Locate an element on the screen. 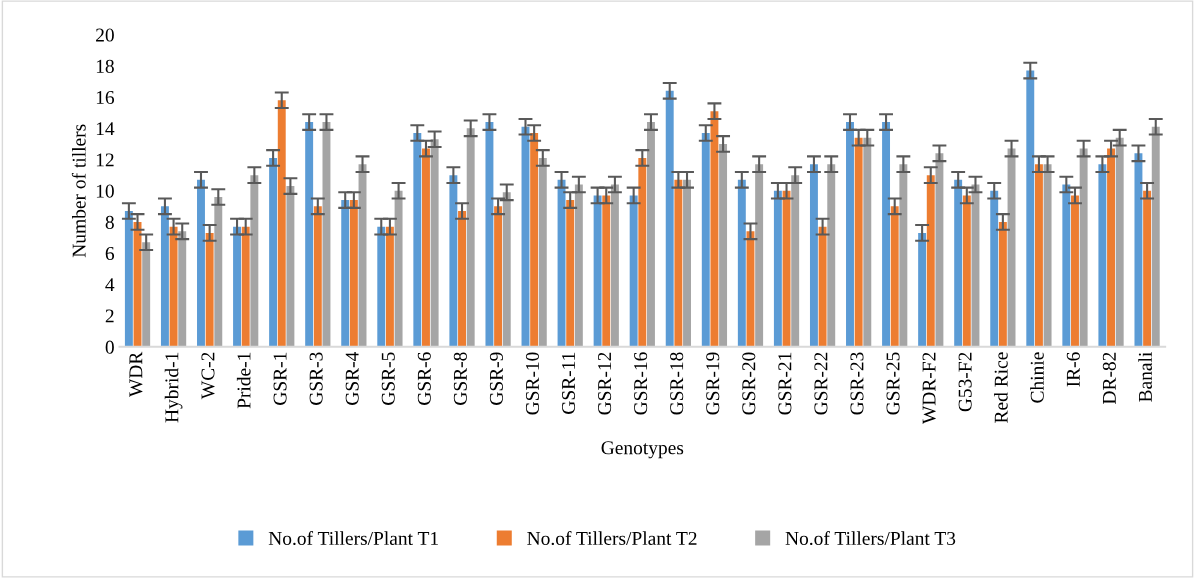 This screenshot has width=1195, height=578. x-tick-label: GSR-3 is located at coordinates (316, 378).